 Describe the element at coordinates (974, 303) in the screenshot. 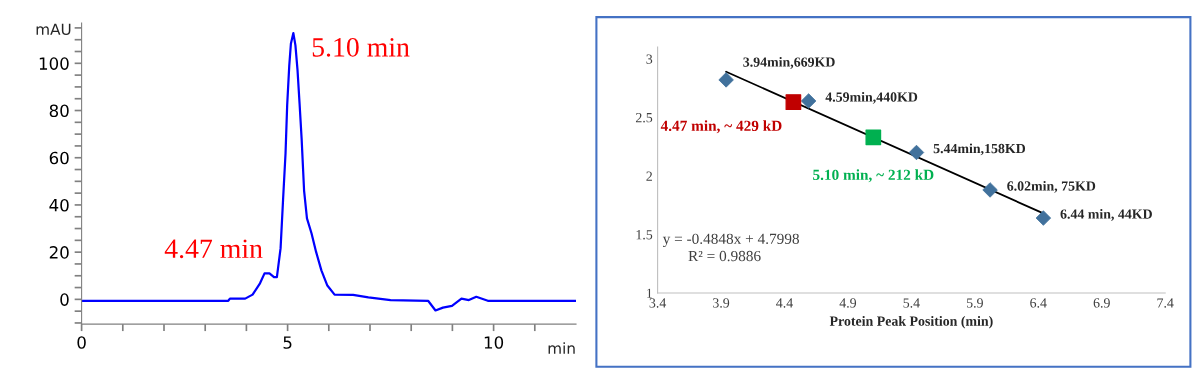

I see `x-tick-label: 5.9` at that location.